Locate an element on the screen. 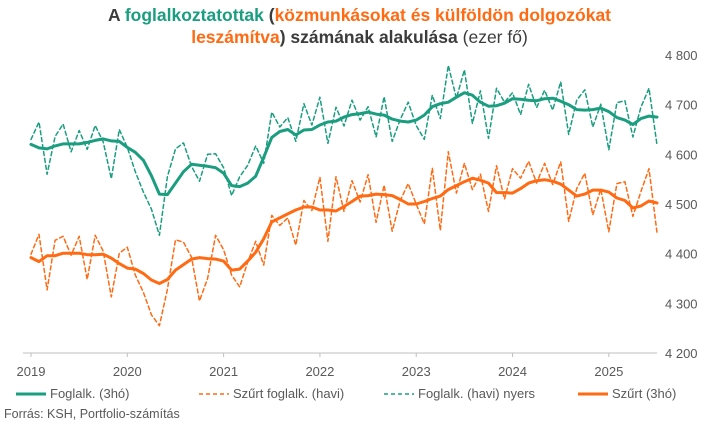 Image resolution: width=719 pixels, height=428 pixels. x-tick-label: 2020 is located at coordinates (127, 371).